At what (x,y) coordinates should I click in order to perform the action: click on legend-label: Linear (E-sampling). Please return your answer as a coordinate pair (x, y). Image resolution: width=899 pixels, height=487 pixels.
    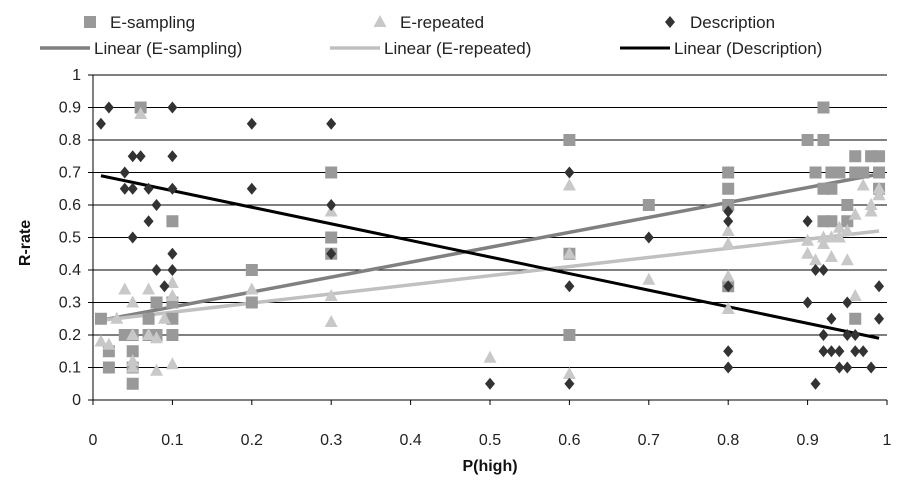
    Looking at the image, I should click on (168, 48).